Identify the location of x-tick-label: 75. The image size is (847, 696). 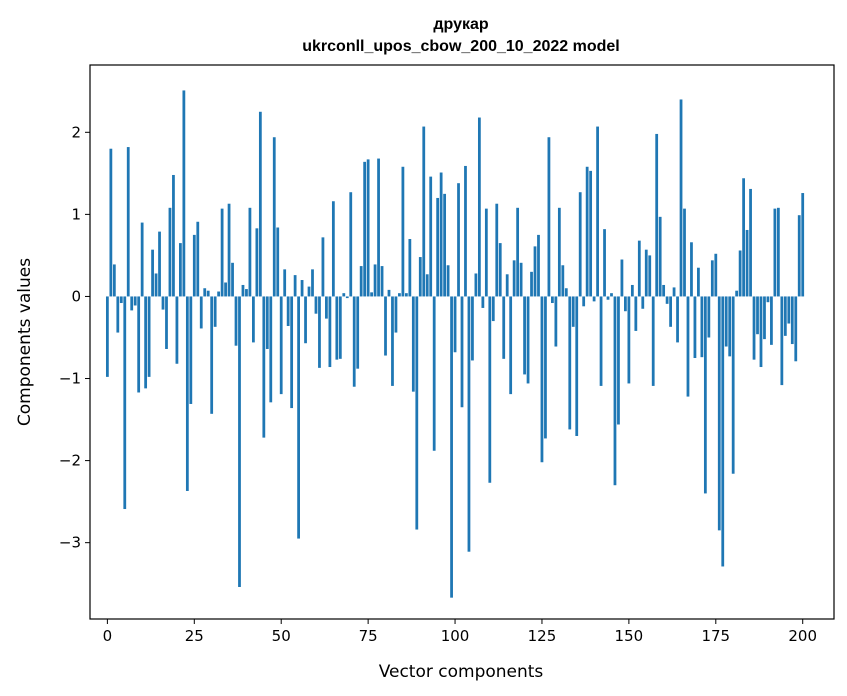
(368, 636).